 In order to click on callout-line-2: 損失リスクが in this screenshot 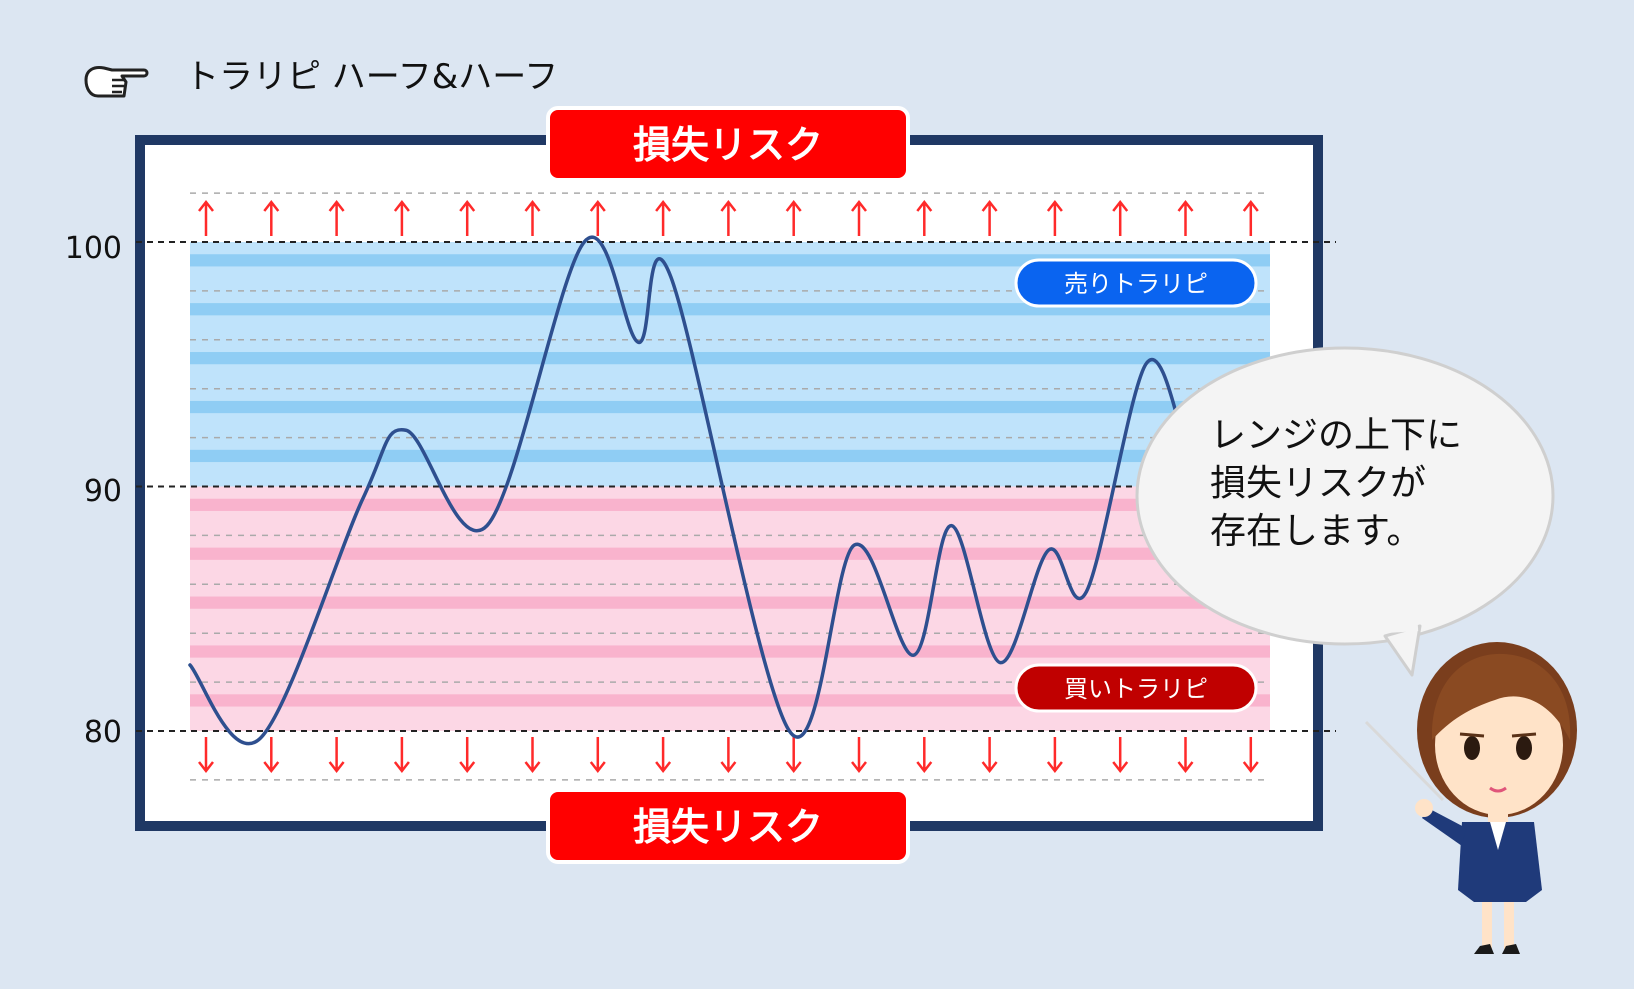, I will do `click(1318, 483)`.